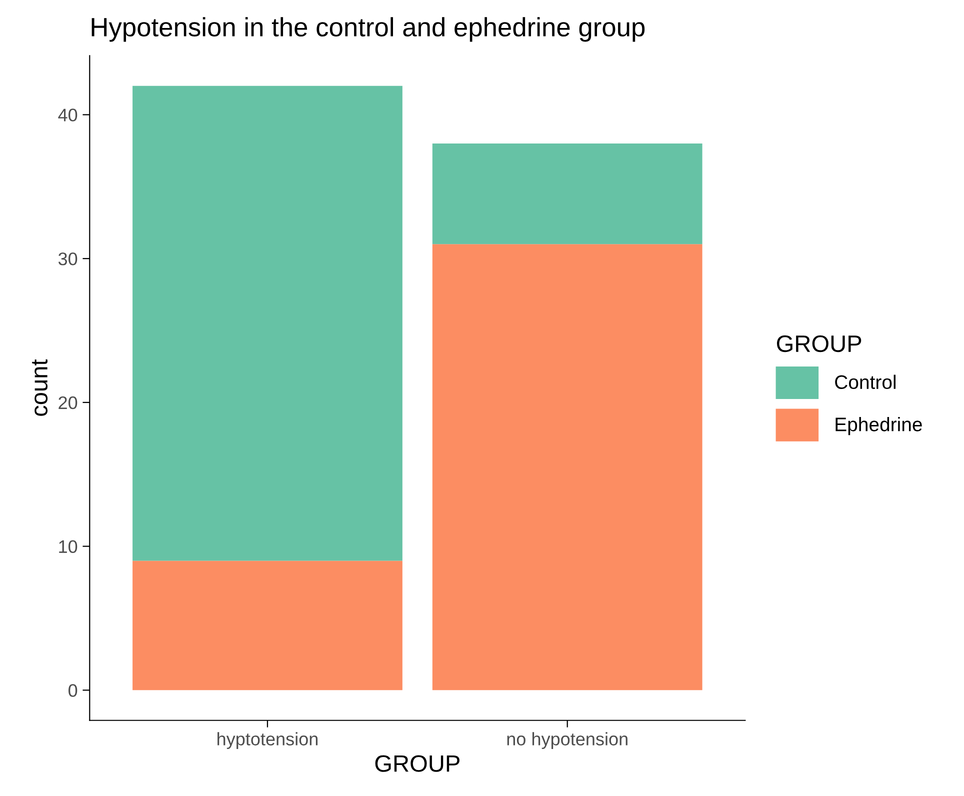 This screenshot has height=796, width=964. What do you see at coordinates (865, 382) in the screenshot?
I see `legend-label: Control` at bounding box center [865, 382].